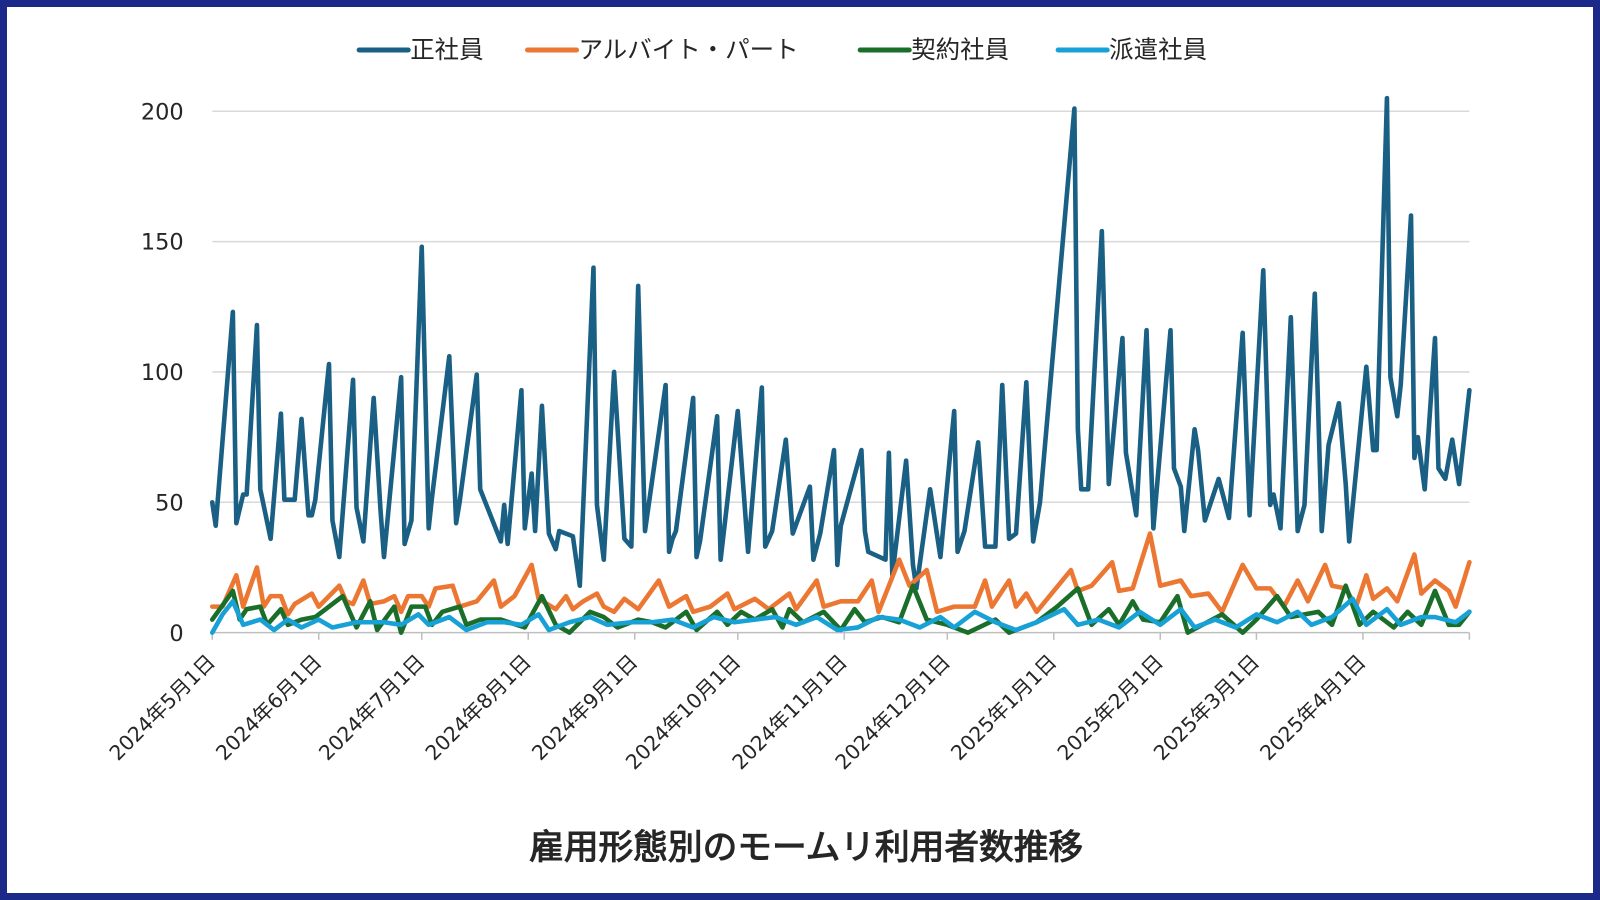 This screenshot has width=1600, height=900. What do you see at coordinates (1158, 49) in the screenshot?
I see `legend-label-4: 派遣社員` at bounding box center [1158, 49].